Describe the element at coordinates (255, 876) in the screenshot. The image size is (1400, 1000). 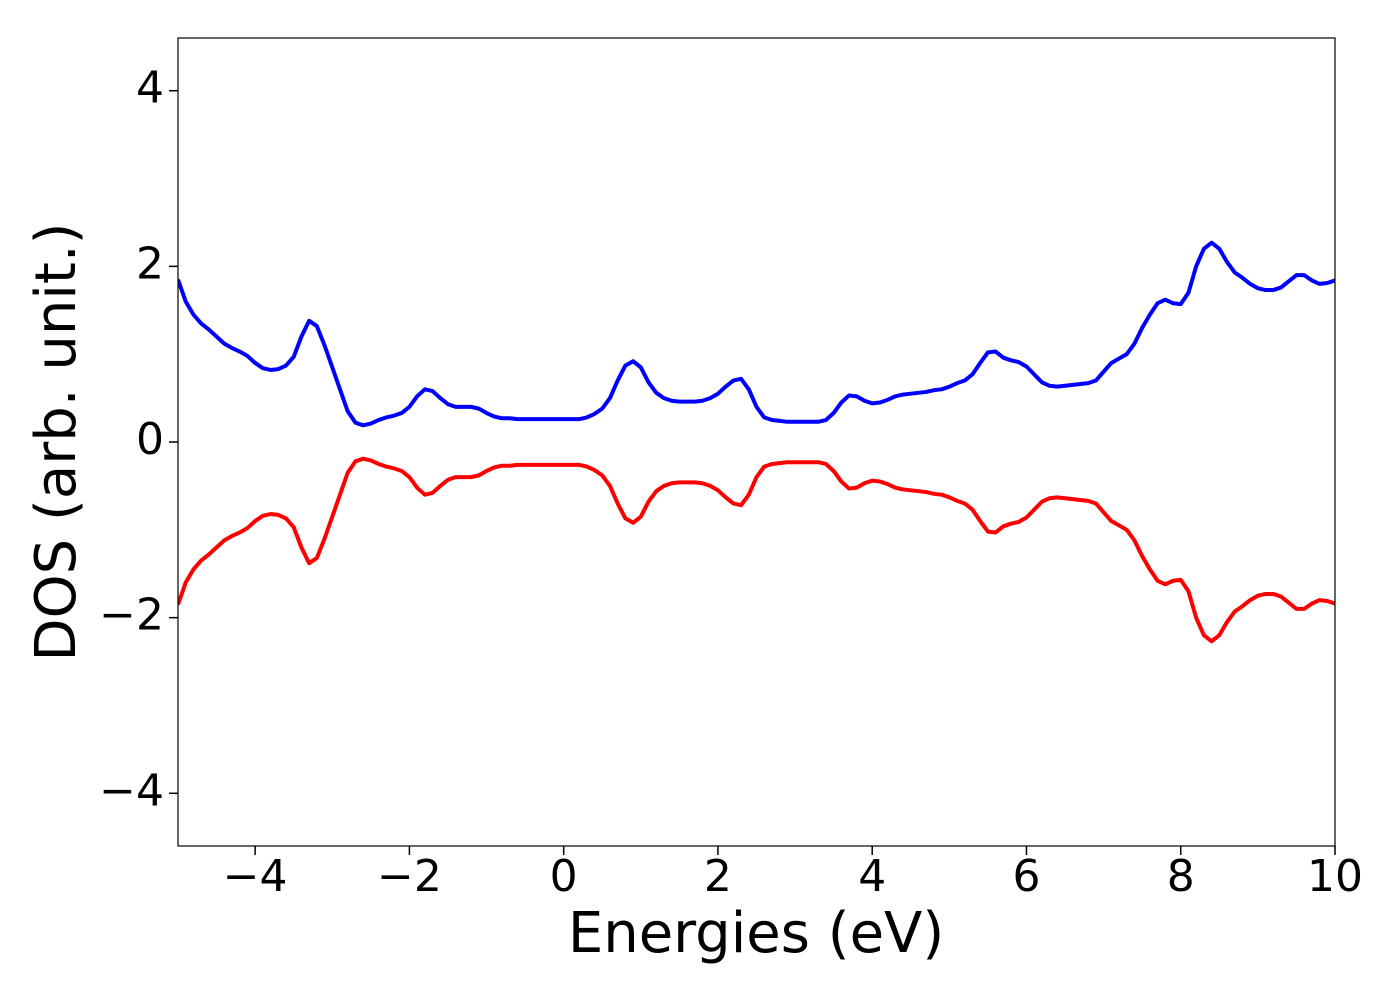
I see `x-tick-label: −4` at that location.